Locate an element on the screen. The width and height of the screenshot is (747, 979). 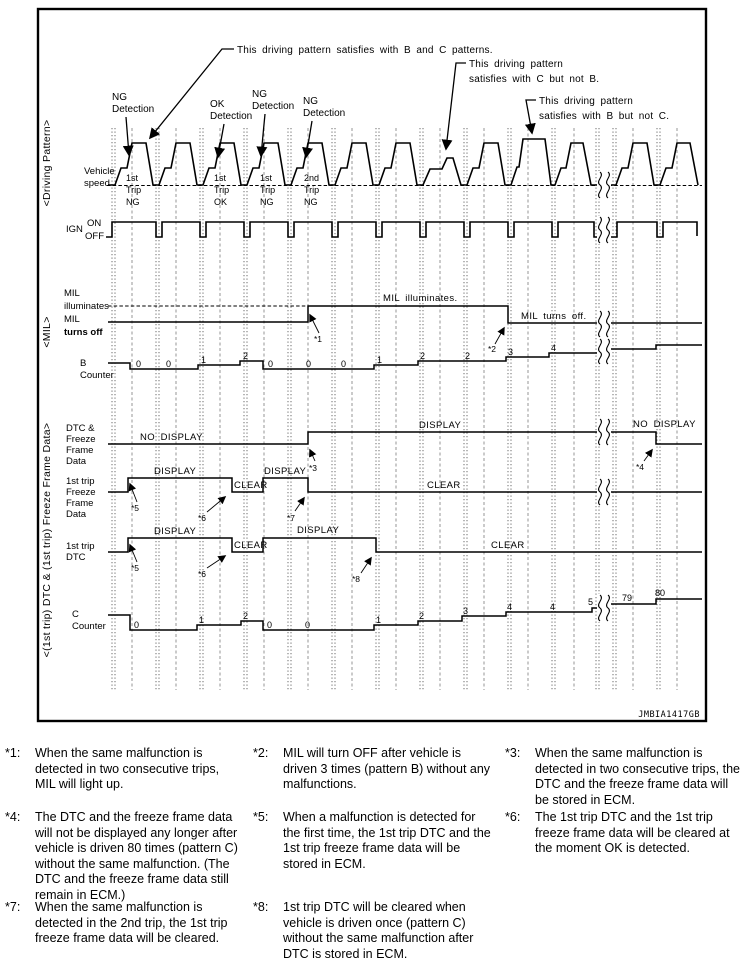
star-5-dtc-arrow is located at coordinates (133, 553).